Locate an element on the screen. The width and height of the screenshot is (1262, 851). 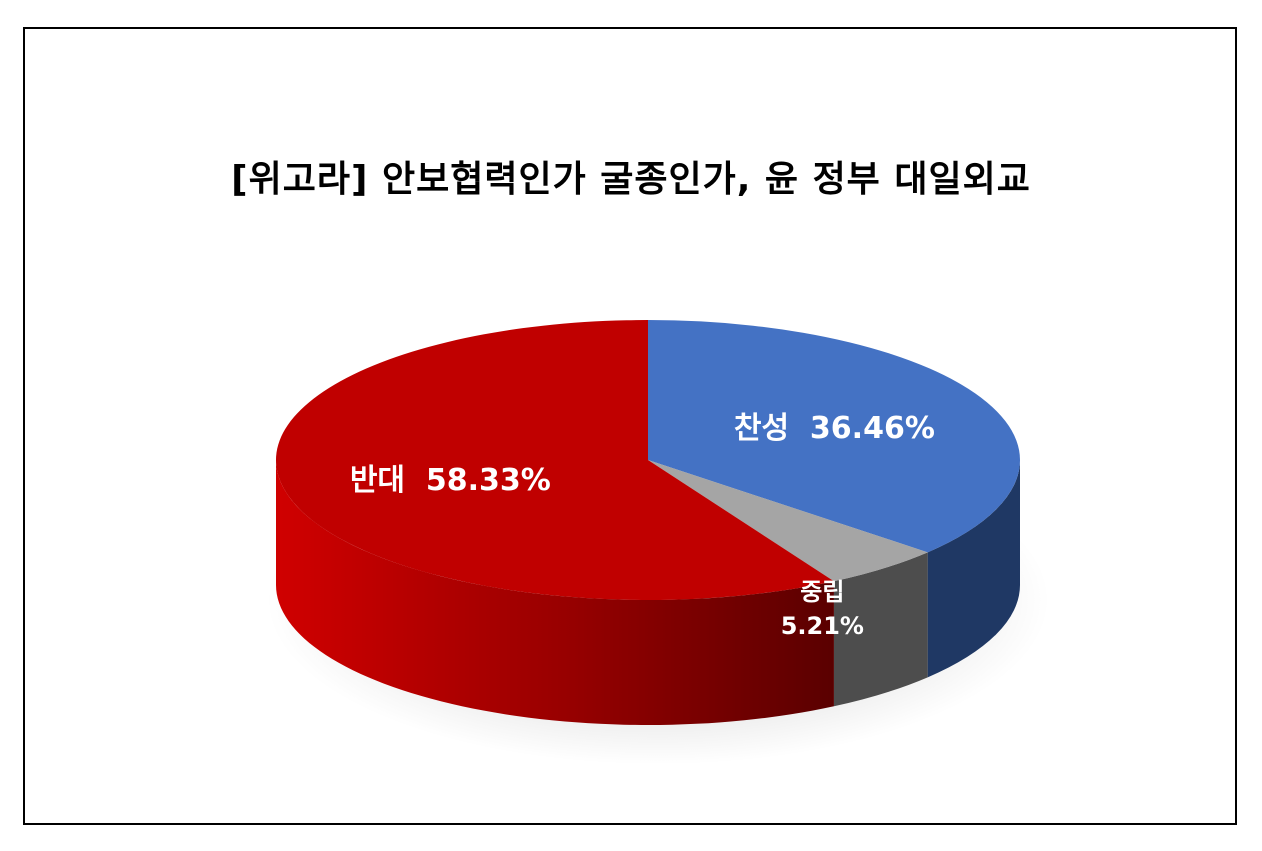
slice-label: 찬성 36.46% is located at coordinates (834, 428).